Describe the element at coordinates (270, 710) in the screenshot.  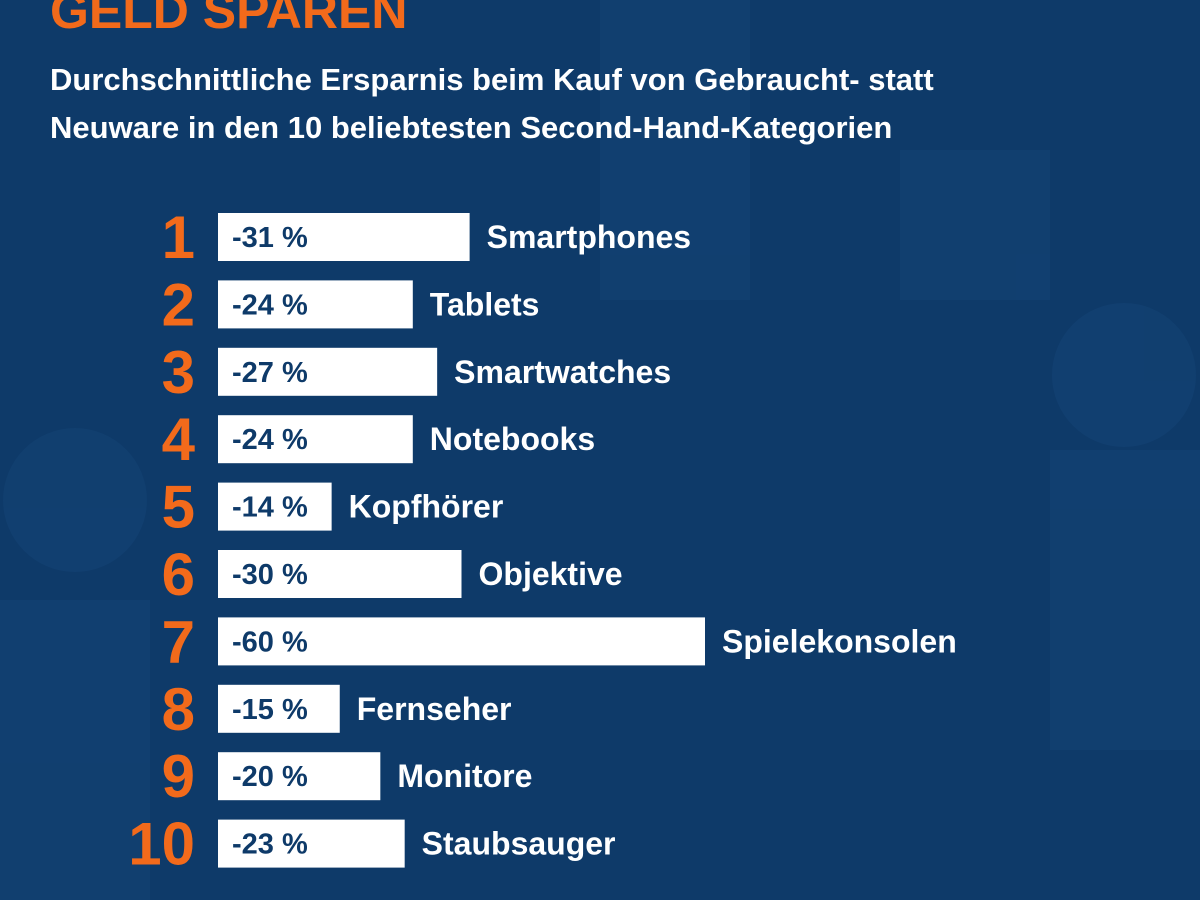
I see `value-label: -15 %` at that location.